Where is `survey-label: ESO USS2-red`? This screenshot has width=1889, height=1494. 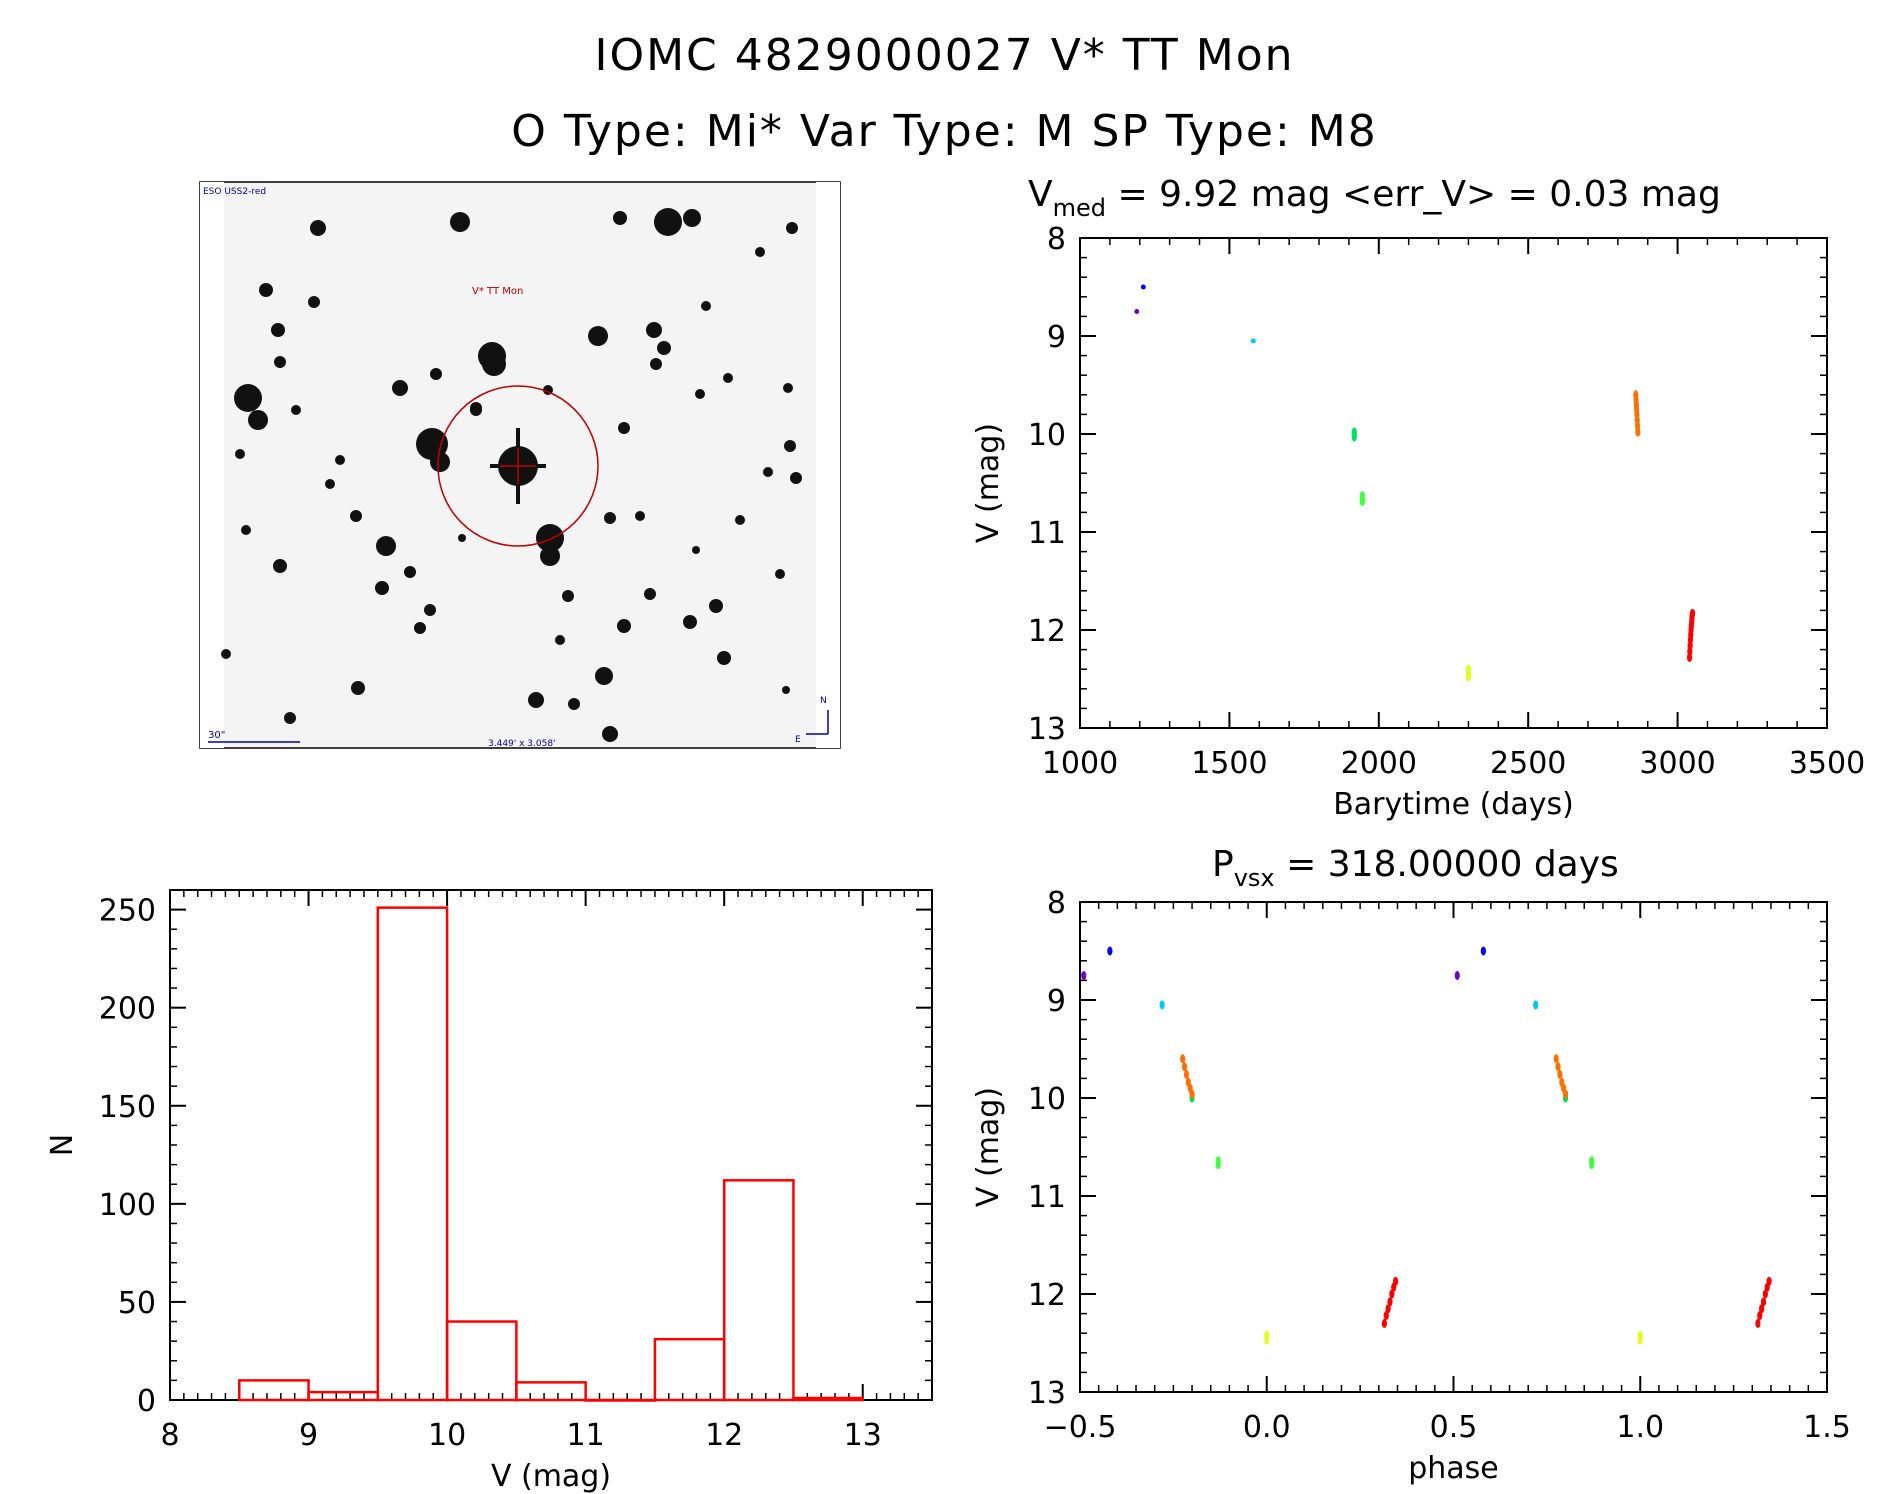 survey-label: ESO USS2-red is located at coordinates (234, 192).